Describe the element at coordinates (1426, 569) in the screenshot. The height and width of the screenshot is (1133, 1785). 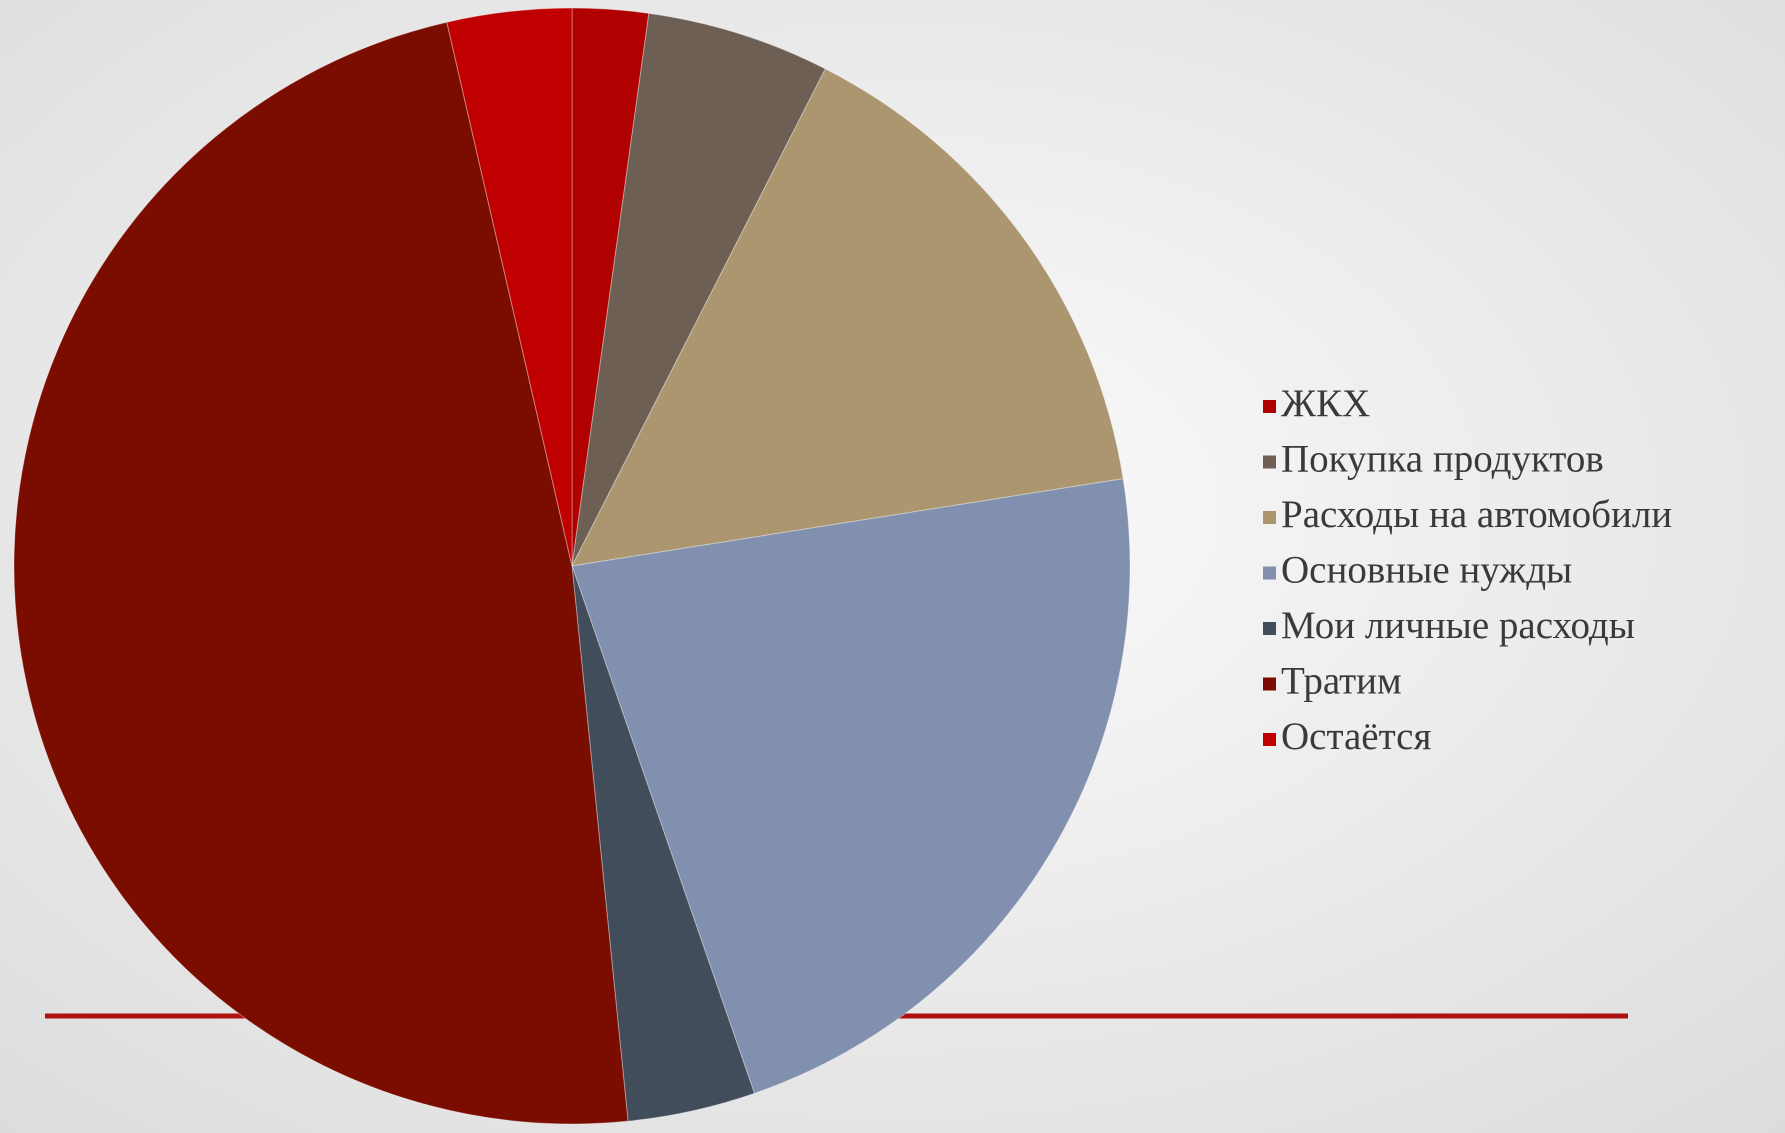
I see `legend-label: Основные нужды` at that location.